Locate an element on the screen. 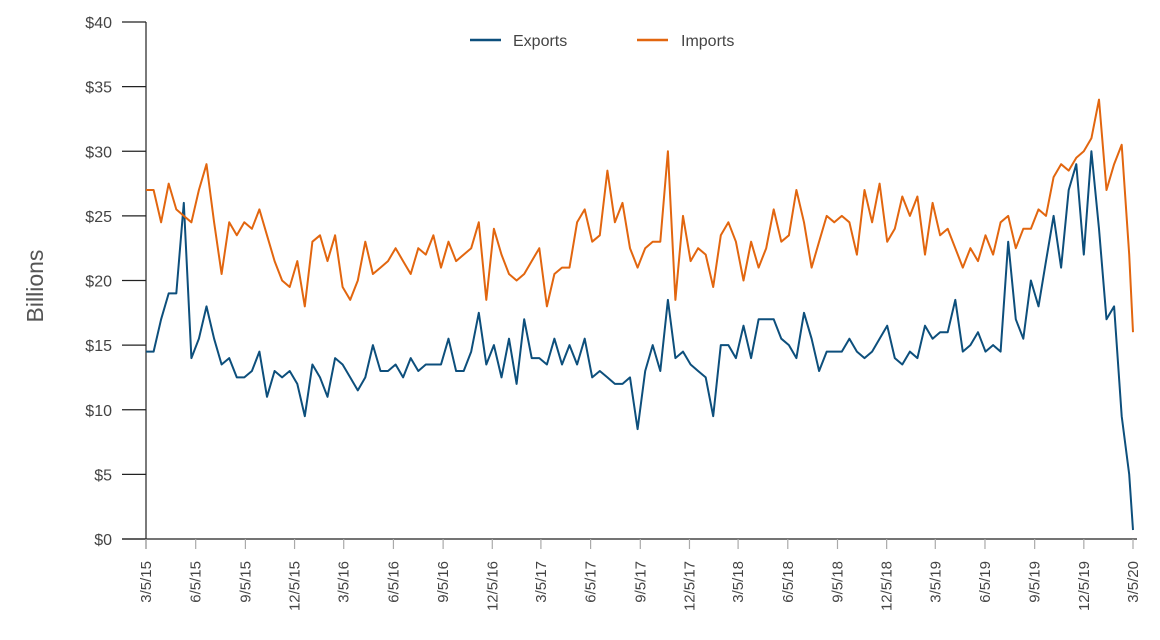 This screenshot has height=640, width=1160. x-tick-label: 3/5/15 is located at coordinates (146, 582).